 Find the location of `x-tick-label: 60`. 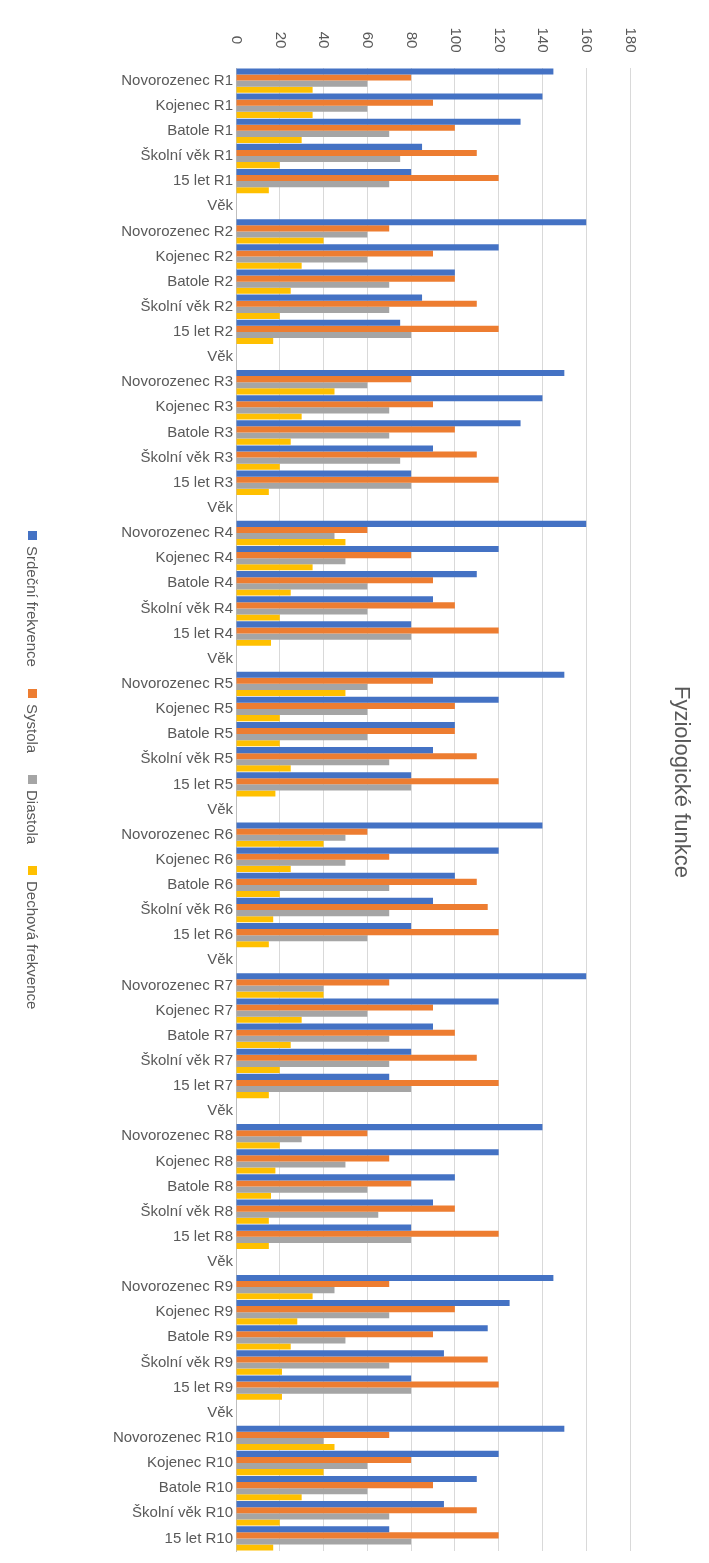

x-tick-label: 60 is located at coordinates (369, 40).